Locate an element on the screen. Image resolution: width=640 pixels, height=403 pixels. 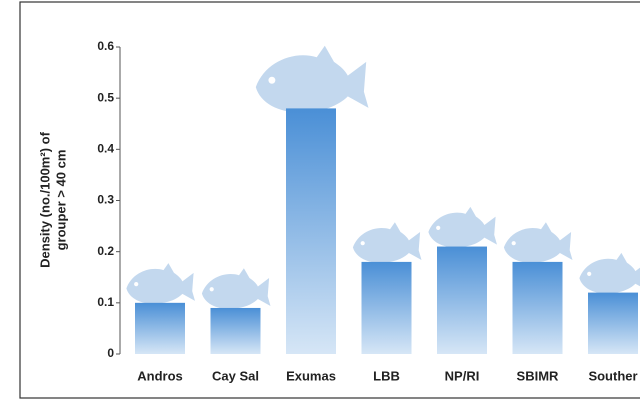
y-tick-label: 0.3 is located at coordinates (105, 200).